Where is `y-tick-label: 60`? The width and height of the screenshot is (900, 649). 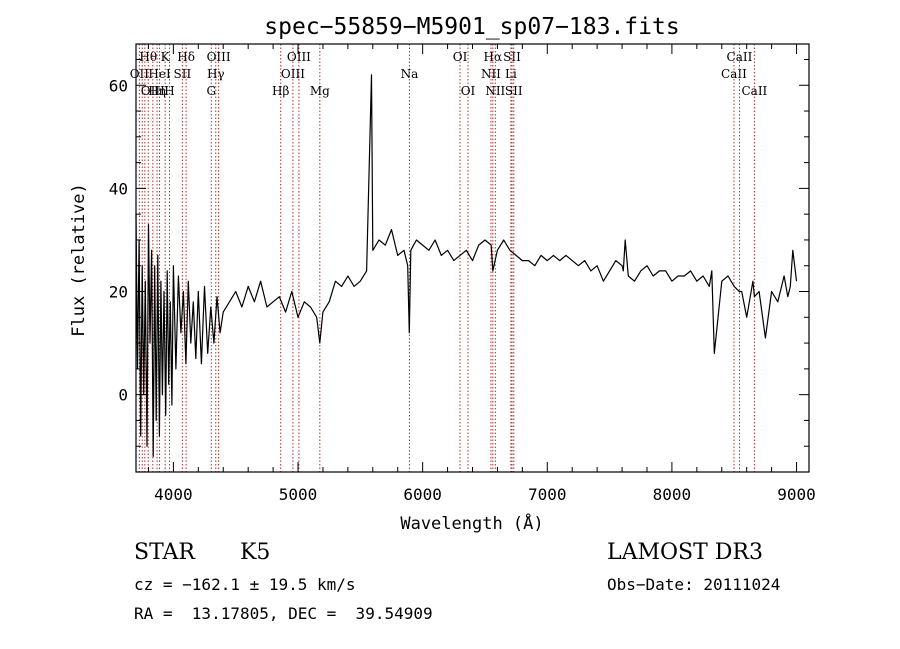 y-tick-label: 60 is located at coordinates (118, 85).